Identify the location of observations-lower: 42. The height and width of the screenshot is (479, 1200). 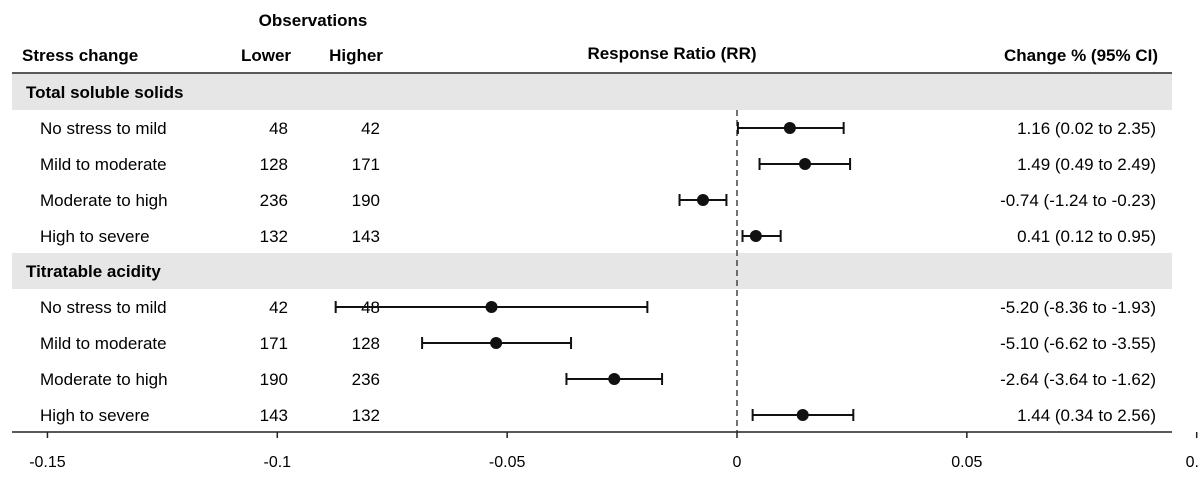
(278, 307).